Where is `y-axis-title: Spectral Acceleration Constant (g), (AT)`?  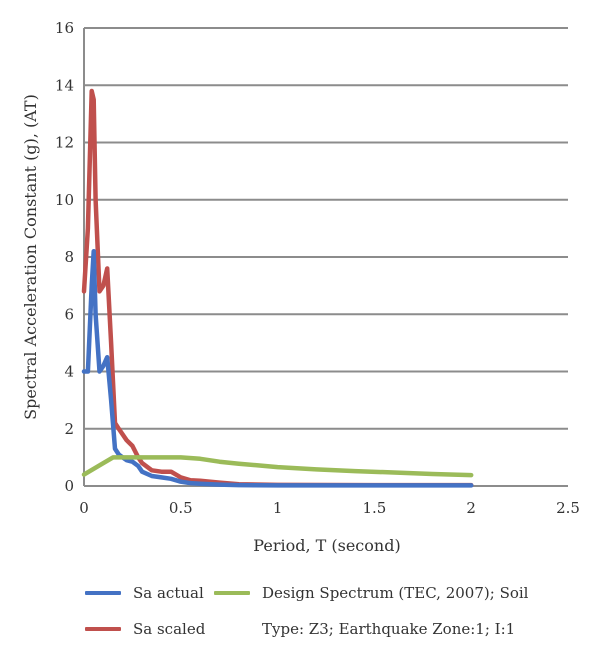
y-axis-title: Spectral Acceleration Constant (g), (AT) is located at coordinates (30, 257).